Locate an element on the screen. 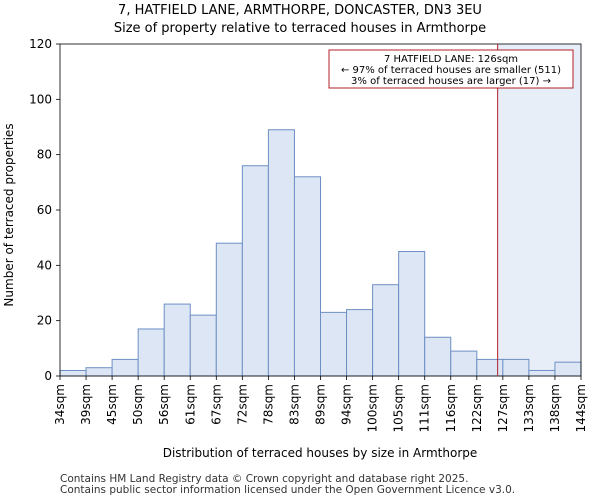  annotation-box is located at coordinates (451, 69).